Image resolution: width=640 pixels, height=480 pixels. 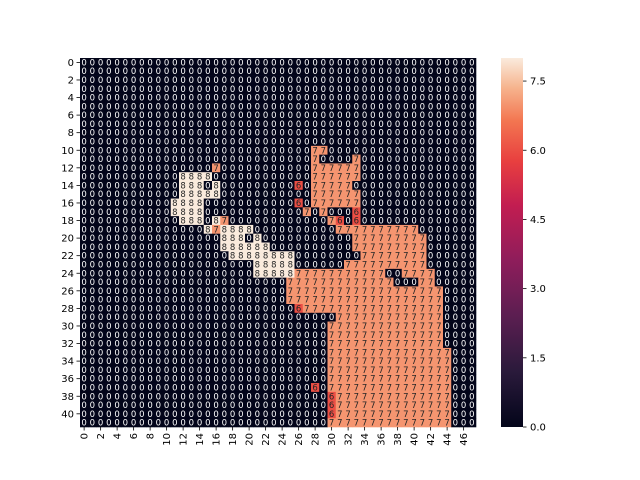 What do you see at coordinates (265, 257) in the screenshot?
I see `heatmap-cell-value: 8` at bounding box center [265, 257].